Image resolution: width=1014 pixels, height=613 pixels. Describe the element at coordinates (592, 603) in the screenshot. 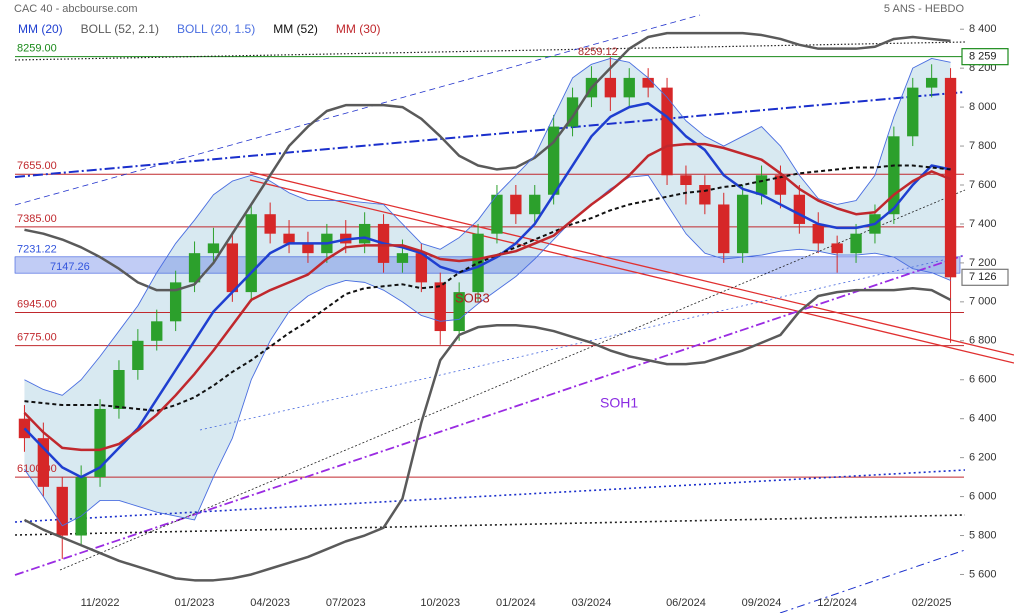

I see `x-tick-label: 03/2024` at that location.